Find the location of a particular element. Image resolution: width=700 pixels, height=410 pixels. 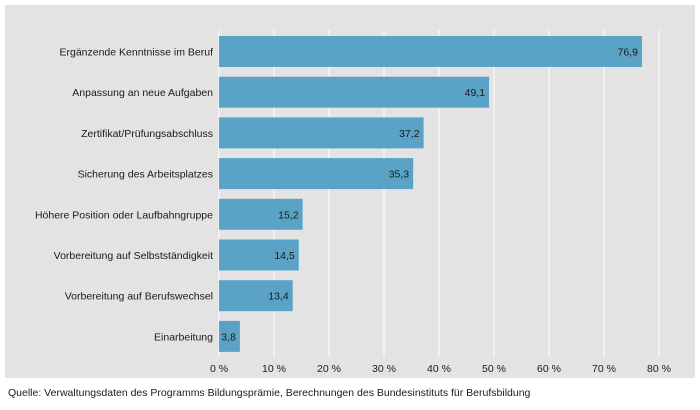

value-label: 13,4 is located at coordinates (278, 297).